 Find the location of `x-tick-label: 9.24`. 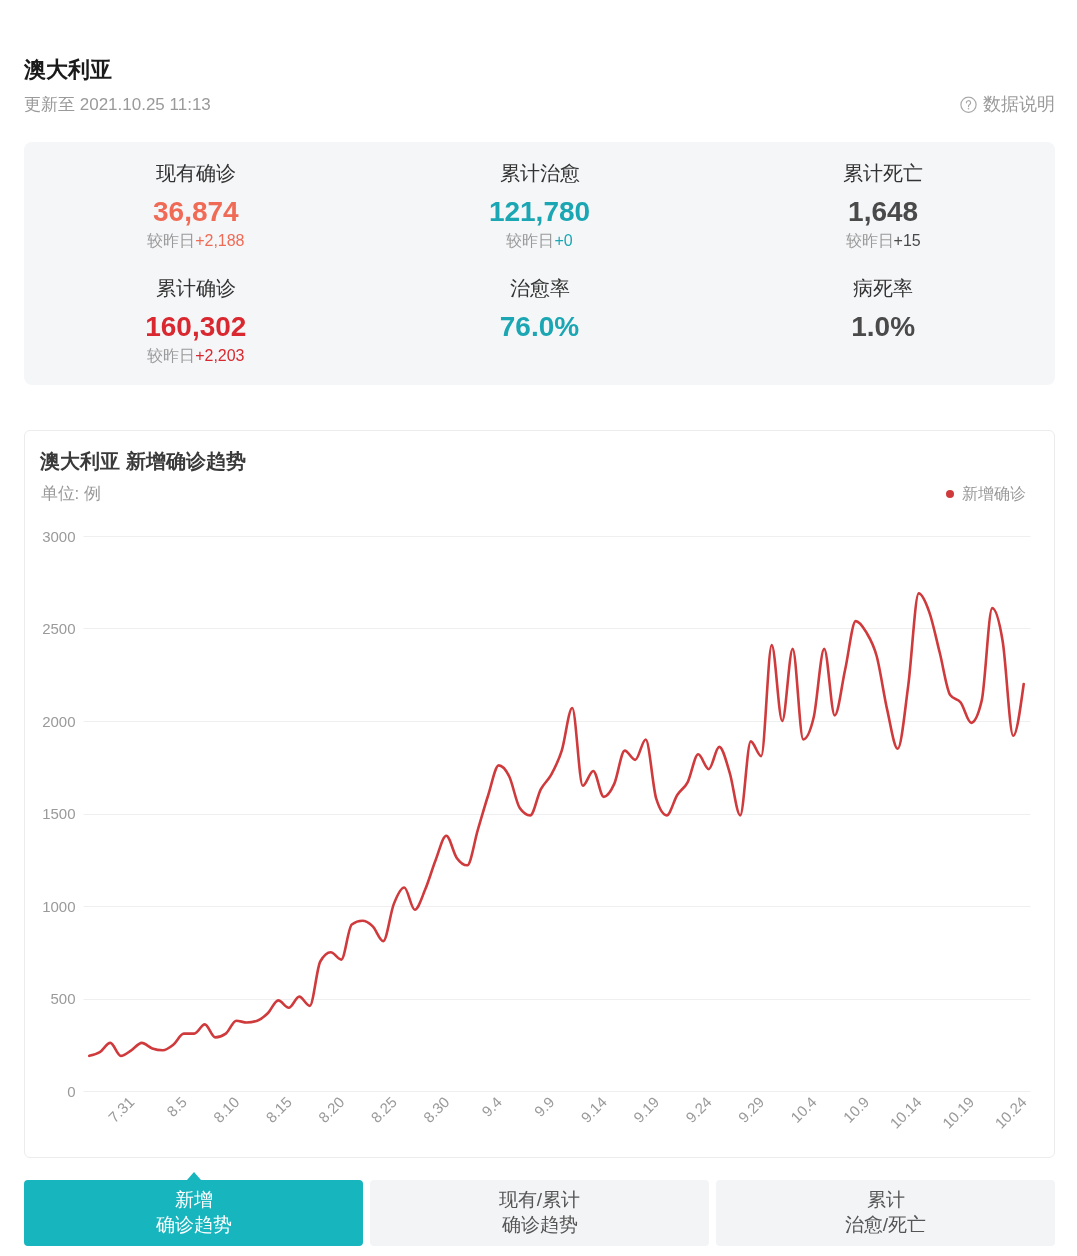

x-tick-label: 9.24 is located at coordinates (698, 1109).